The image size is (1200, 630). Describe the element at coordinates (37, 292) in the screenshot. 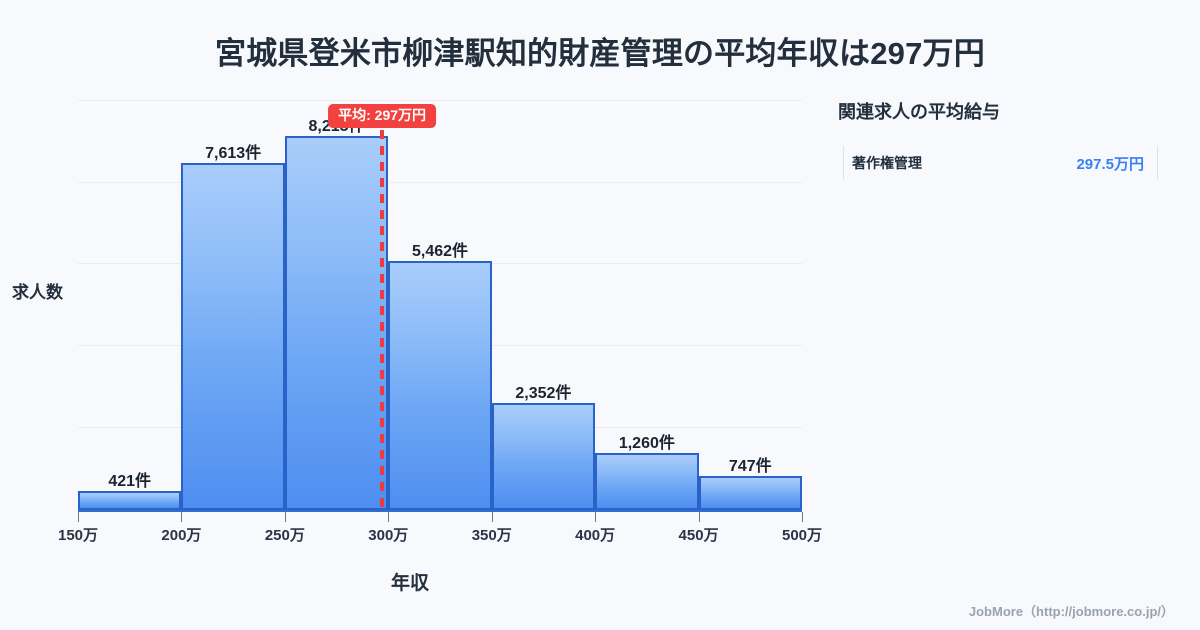

I see `y-axis-title: 求人数` at that location.